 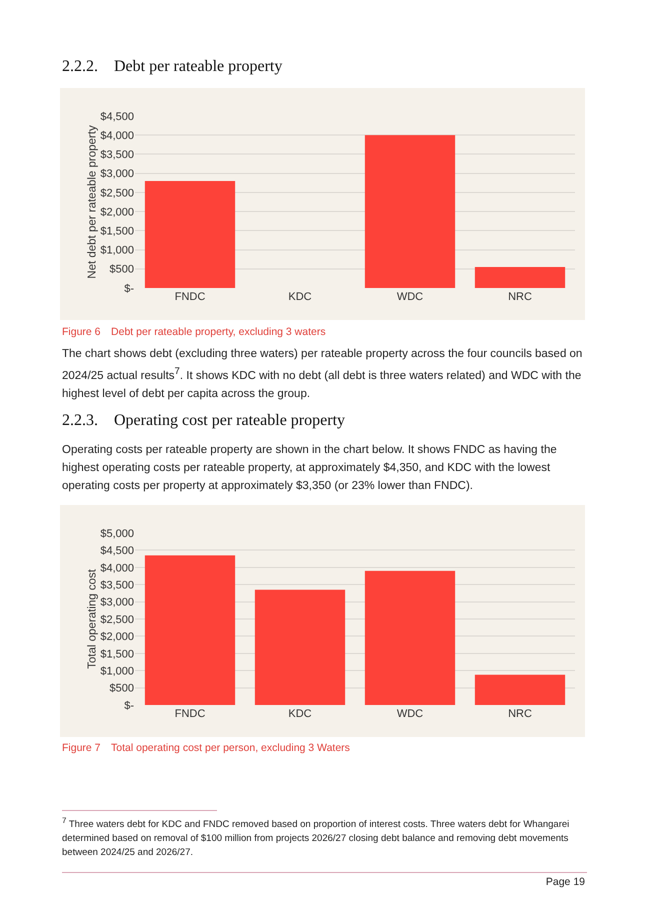 What do you see at coordinates (310, 468) in the screenshot?
I see `text: Operating costs per rateable property are shown in the chart below. It shows FNDC as having the highest operating costs per rateable property, at approximately $4,350, and KDC with the lowest operating costs per property at approximately $3,350 (or 23% lower than FNDC).` at bounding box center [310, 468].